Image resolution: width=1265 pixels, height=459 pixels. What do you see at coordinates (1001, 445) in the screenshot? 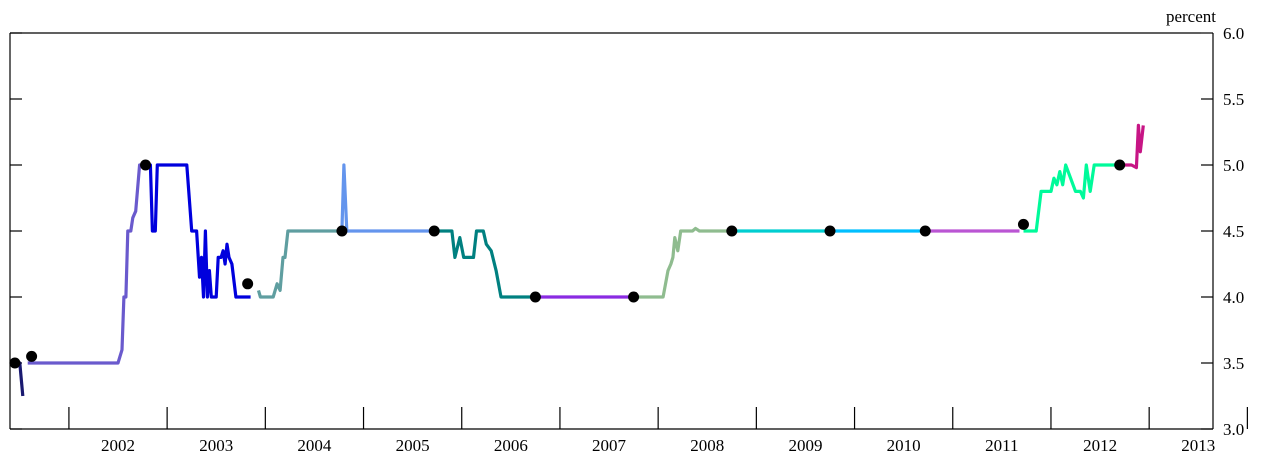
I see `x-tick-label: 2011` at bounding box center [1001, 445].